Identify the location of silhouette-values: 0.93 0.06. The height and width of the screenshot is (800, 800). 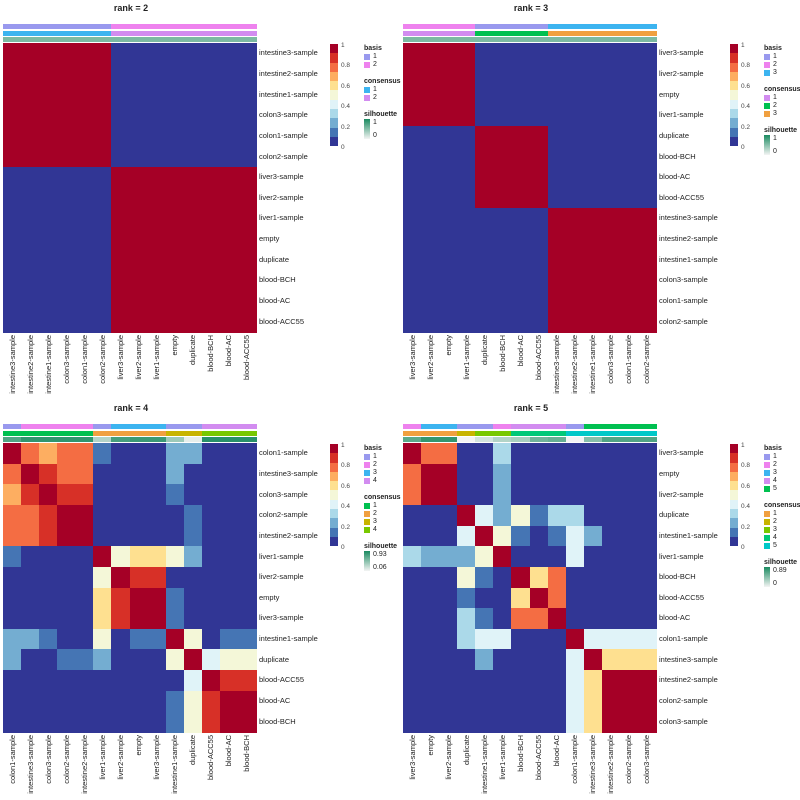
(380, 561).